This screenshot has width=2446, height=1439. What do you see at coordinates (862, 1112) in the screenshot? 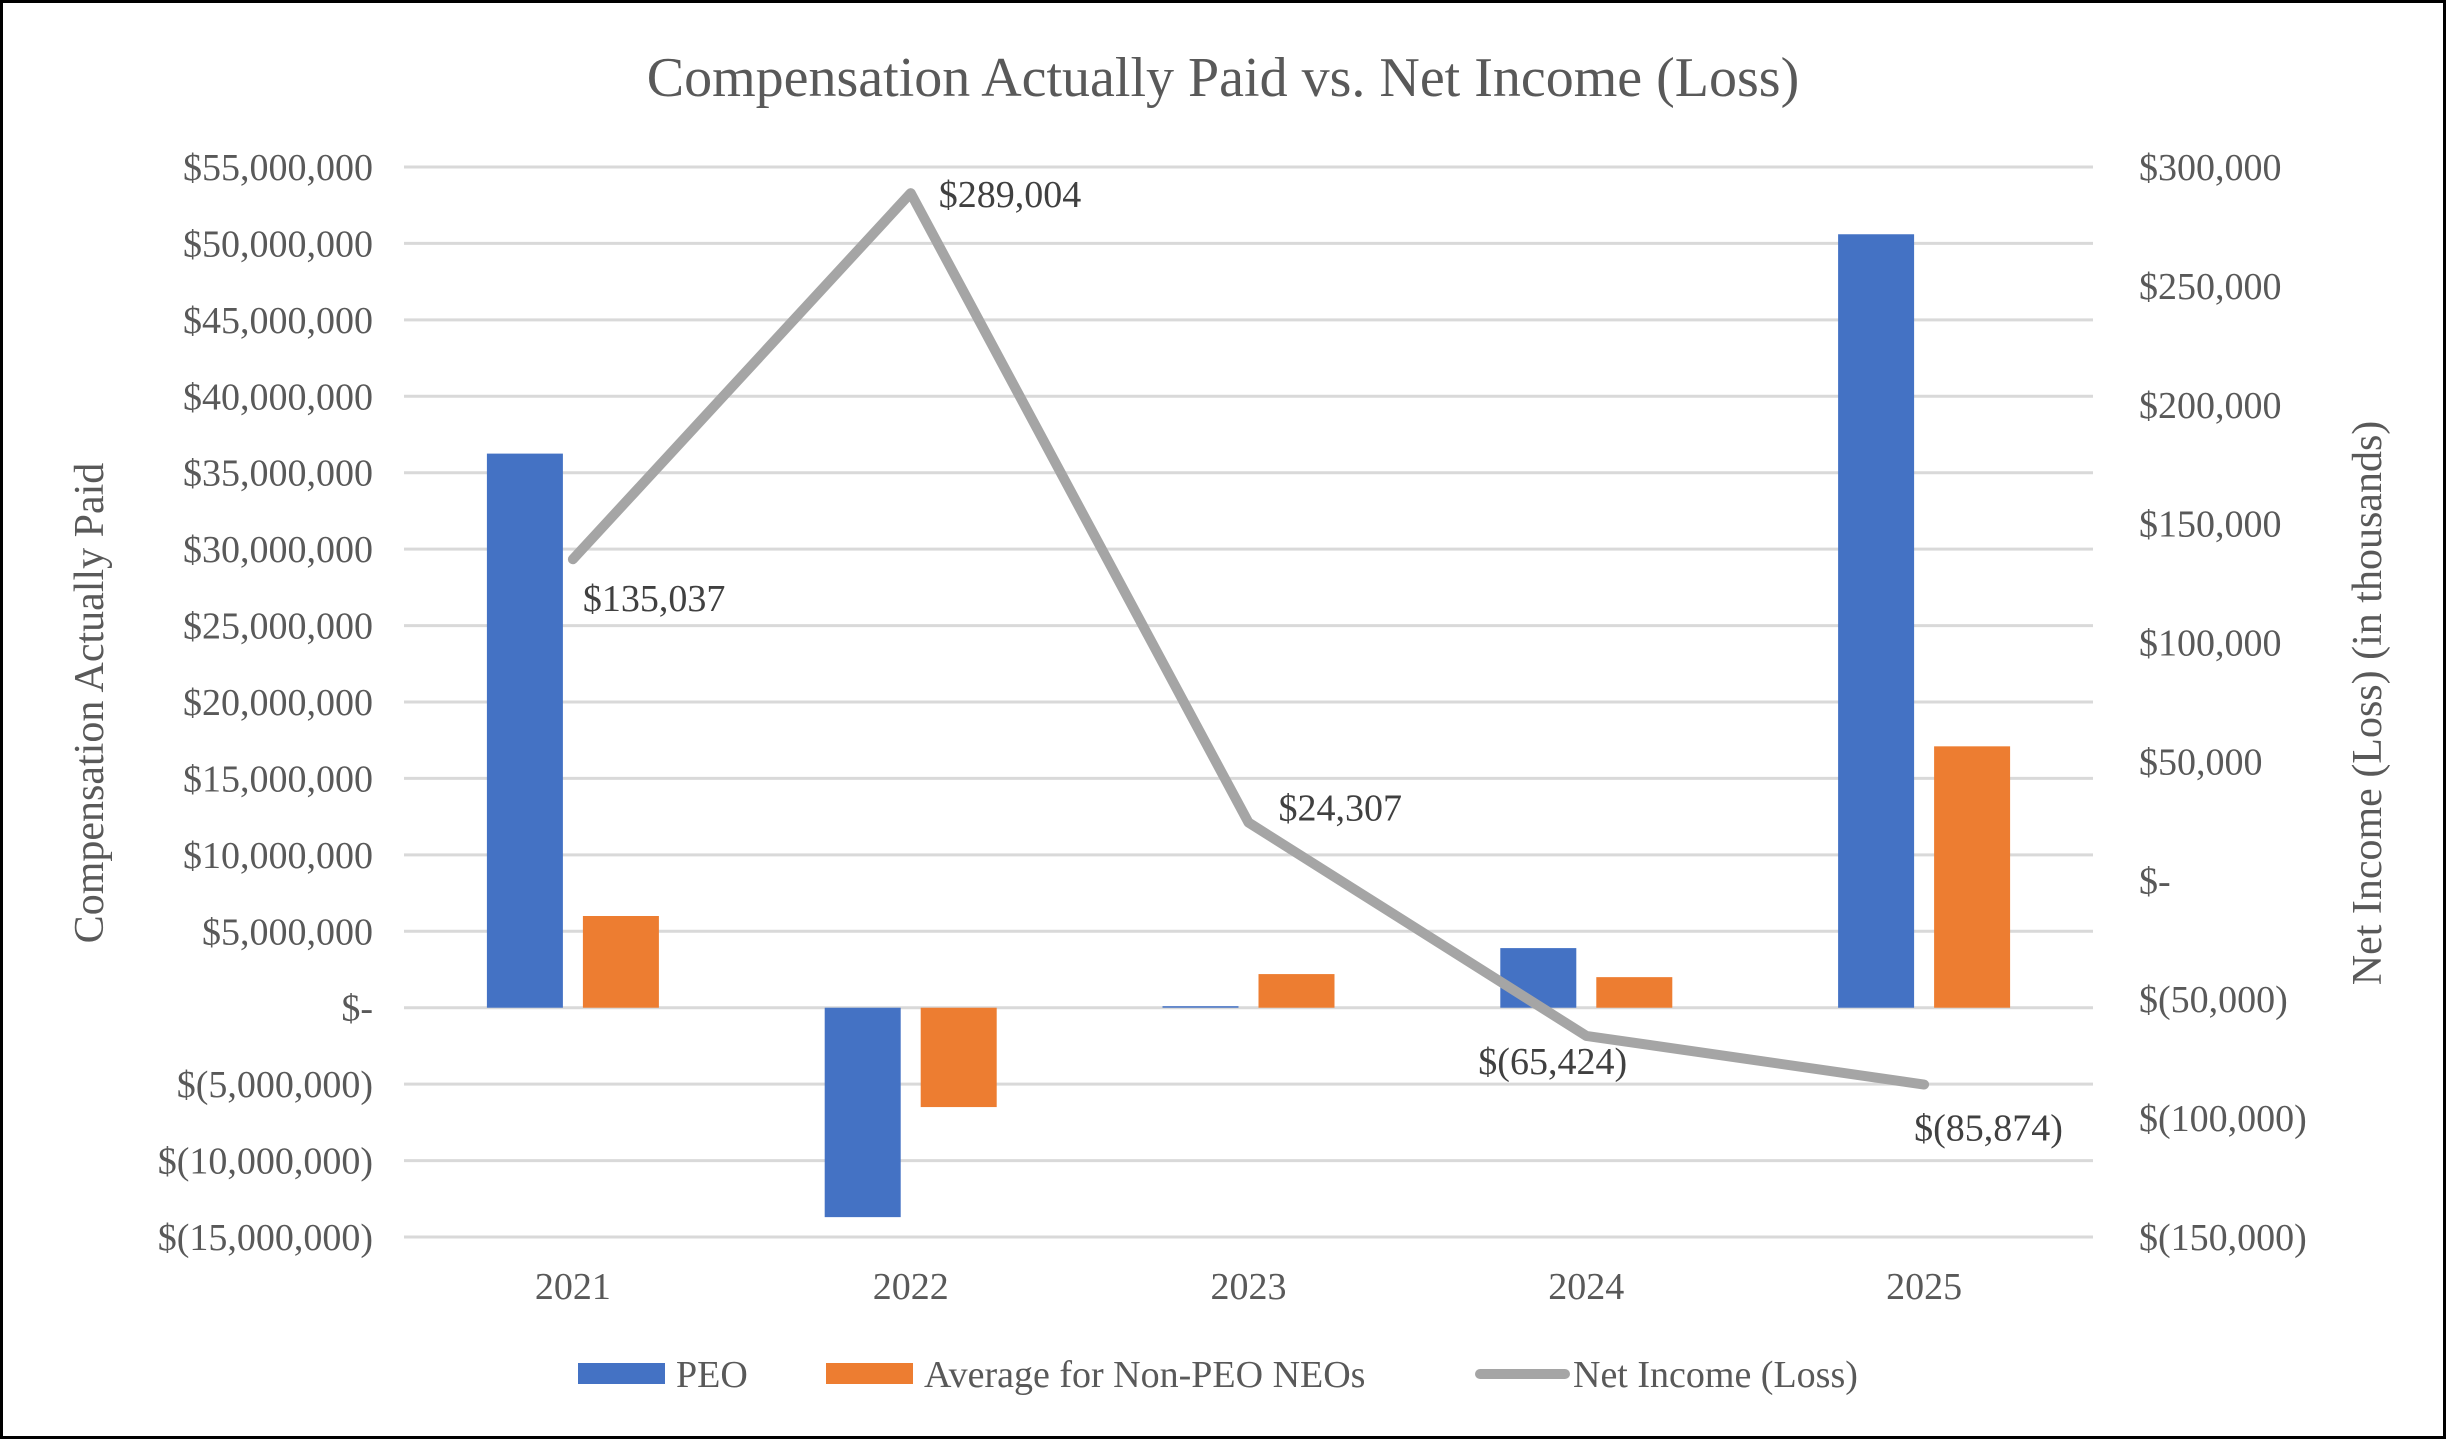
I see `bar-peo-2022` at bounding box center [862, 1112].